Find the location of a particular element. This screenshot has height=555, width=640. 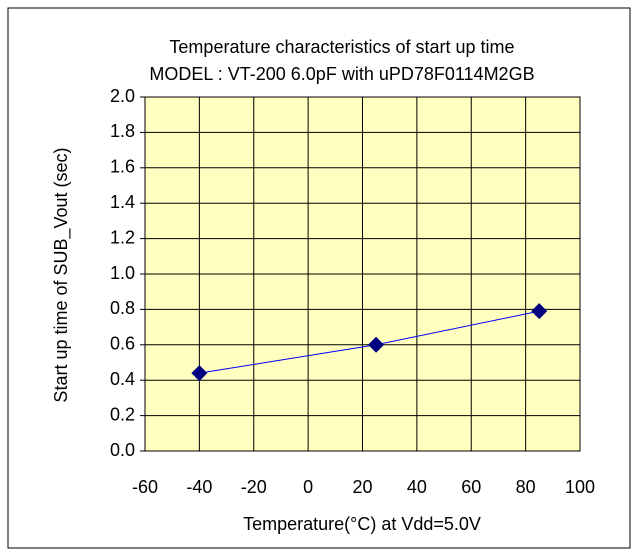

y-tick-label: 0.4 is located at coordinates (122, 379).